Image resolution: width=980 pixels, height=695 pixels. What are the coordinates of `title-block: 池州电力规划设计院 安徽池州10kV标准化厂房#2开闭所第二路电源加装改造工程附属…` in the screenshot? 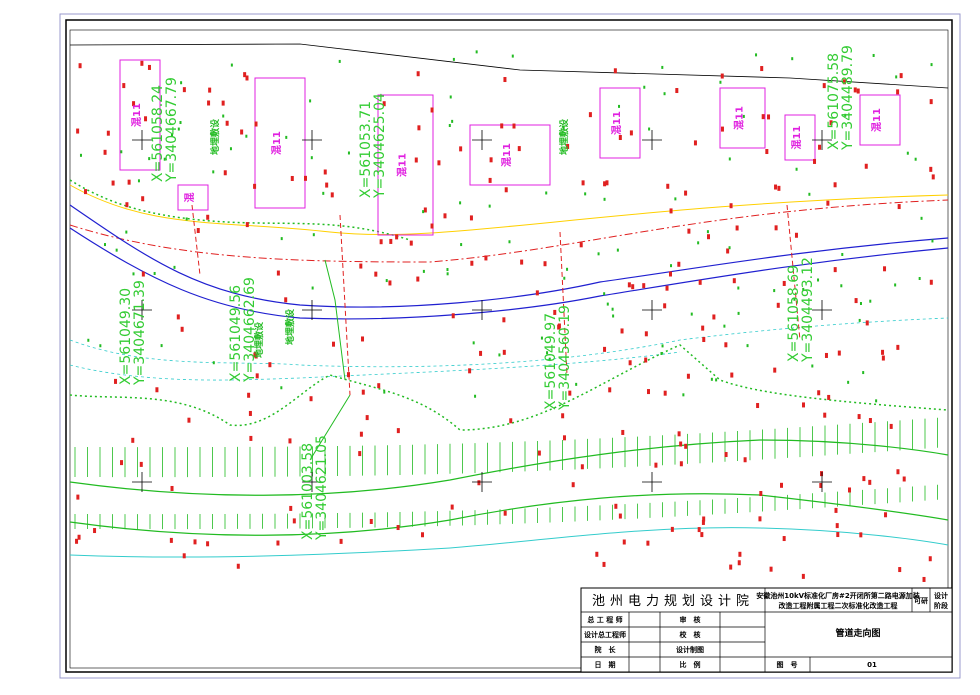 It's located at (766, 630).